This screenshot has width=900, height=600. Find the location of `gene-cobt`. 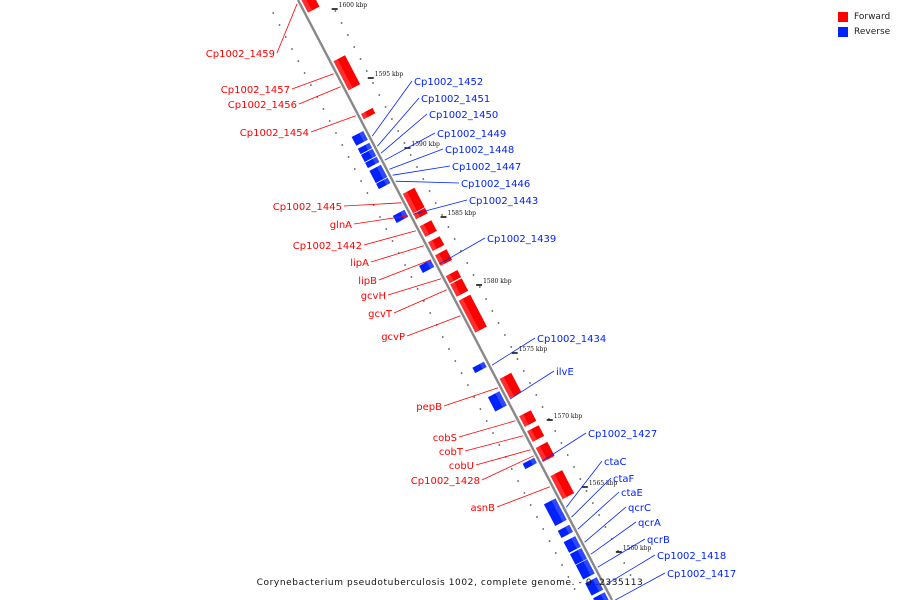

gene-cobt is located at coordinates (536, 433).